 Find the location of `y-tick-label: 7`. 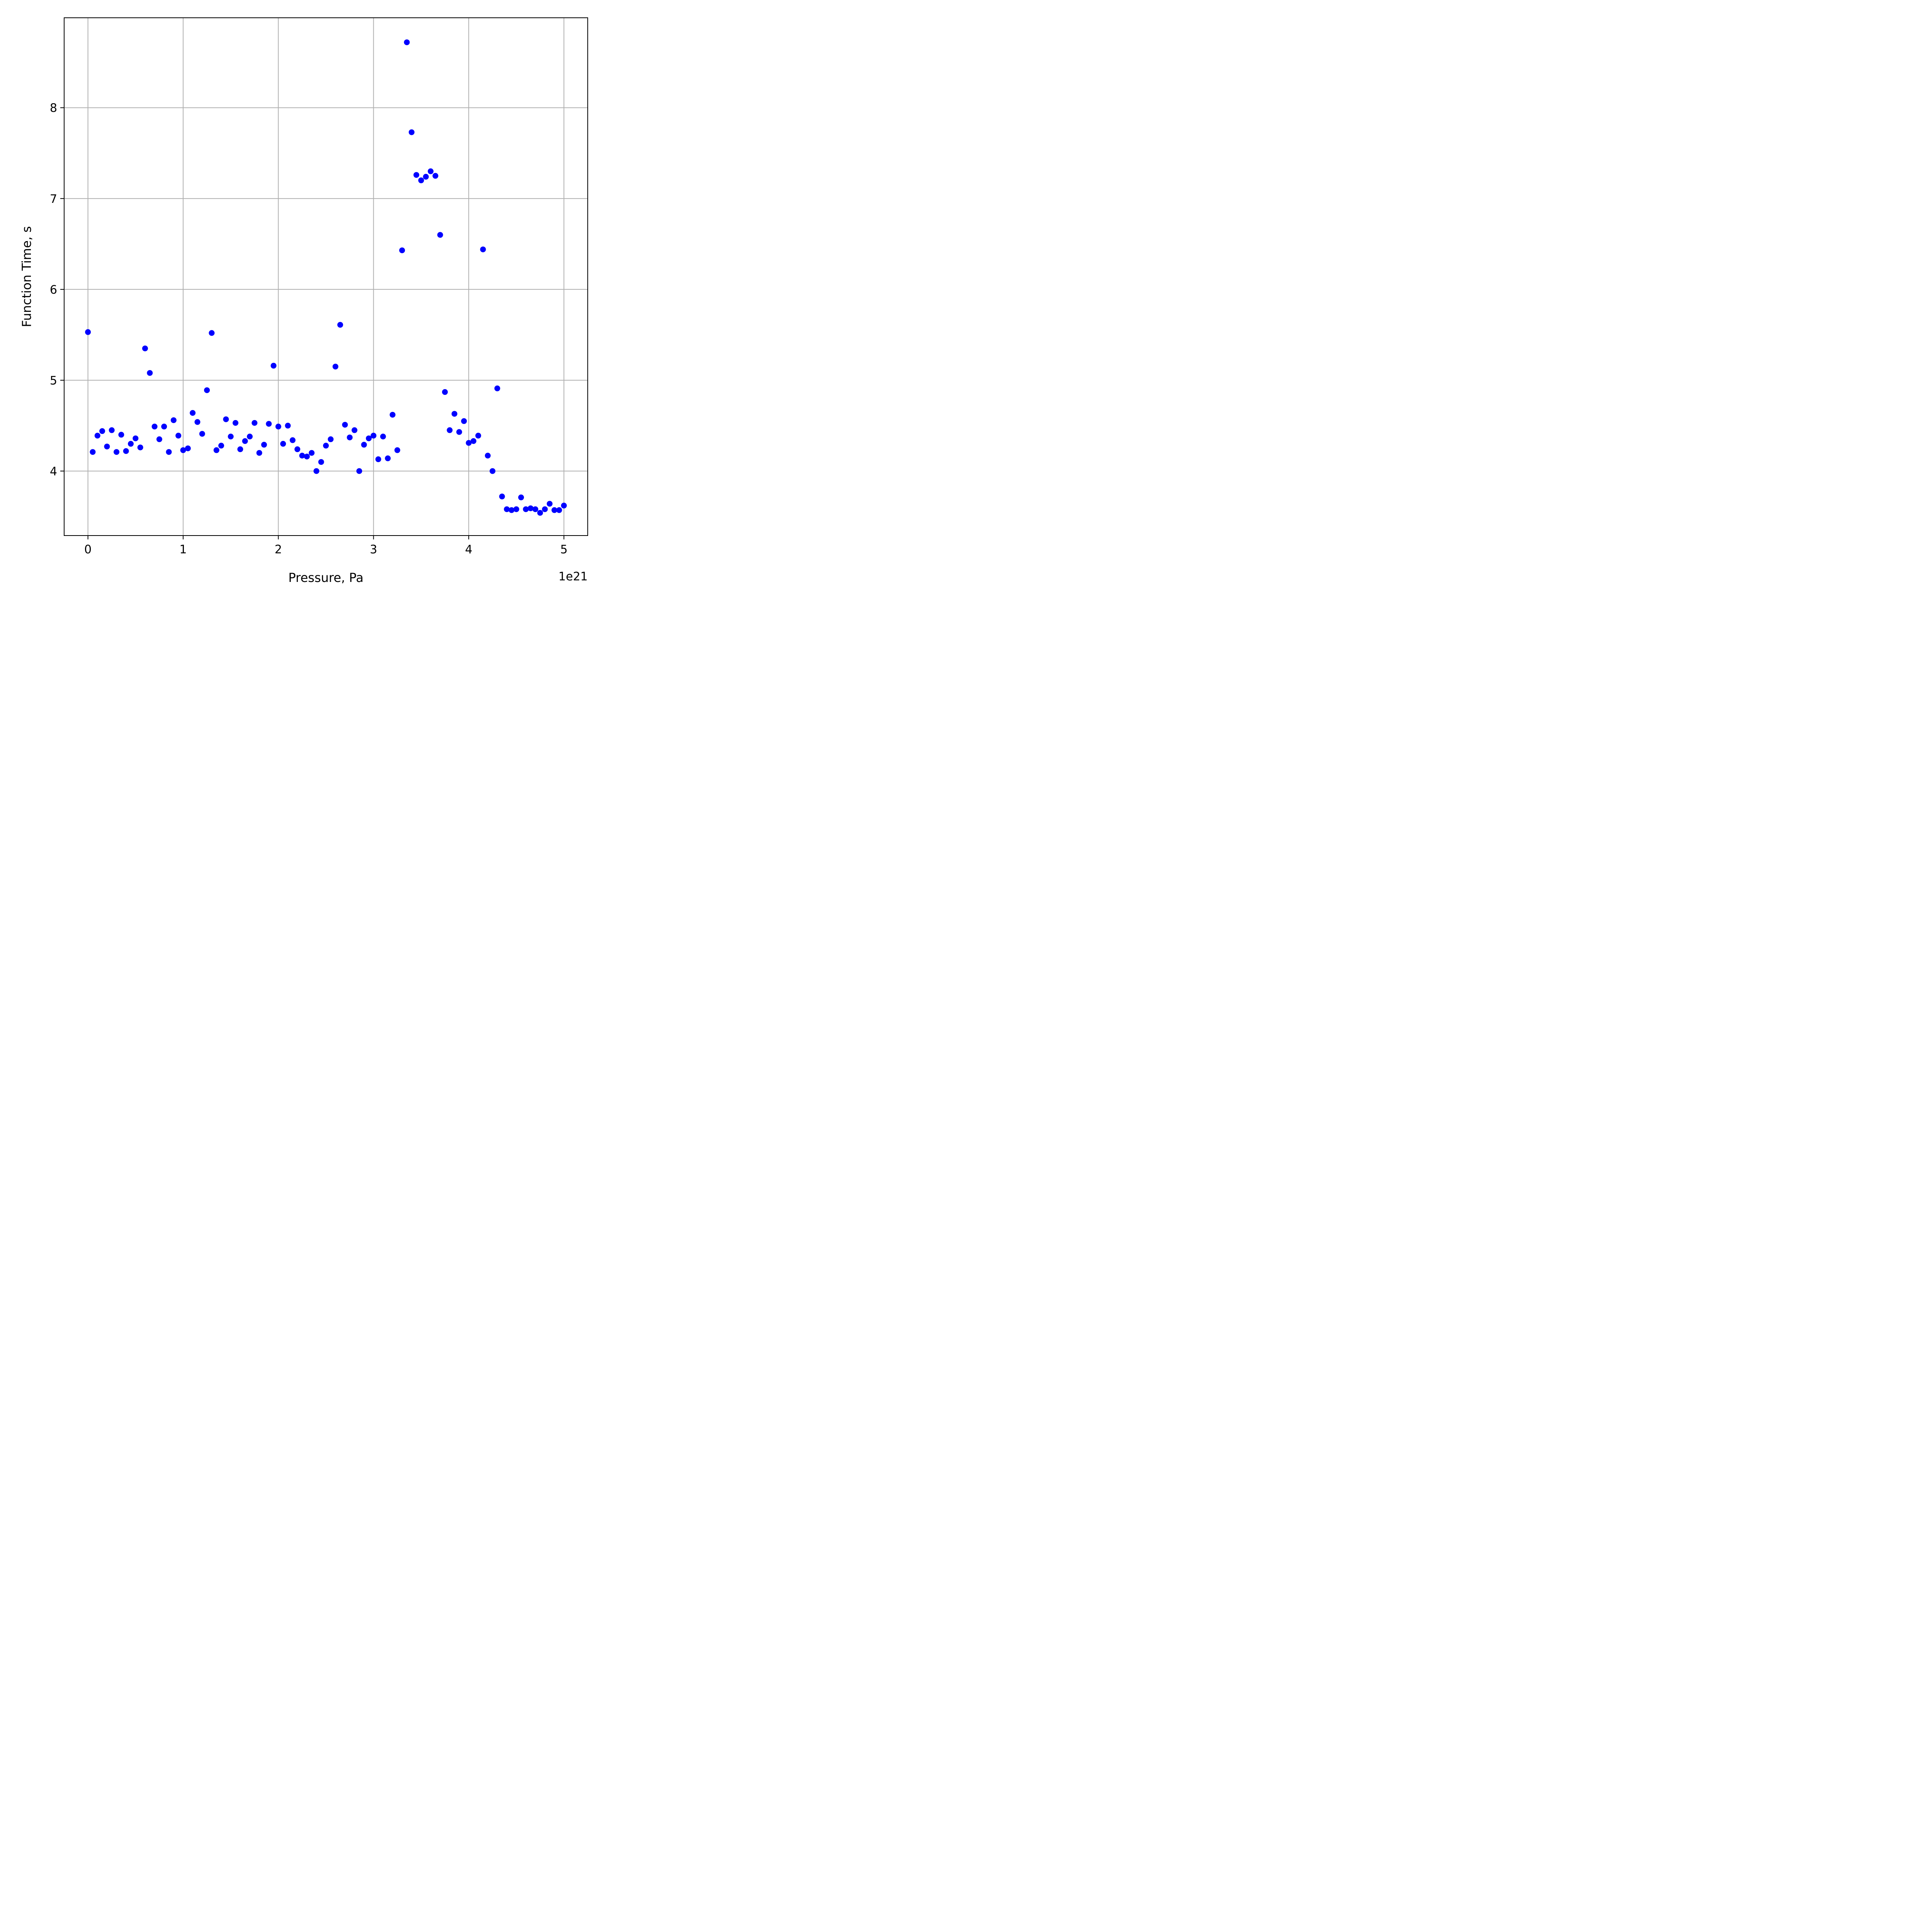

y-tick-label: 7 is located at coordinates (54, 199).